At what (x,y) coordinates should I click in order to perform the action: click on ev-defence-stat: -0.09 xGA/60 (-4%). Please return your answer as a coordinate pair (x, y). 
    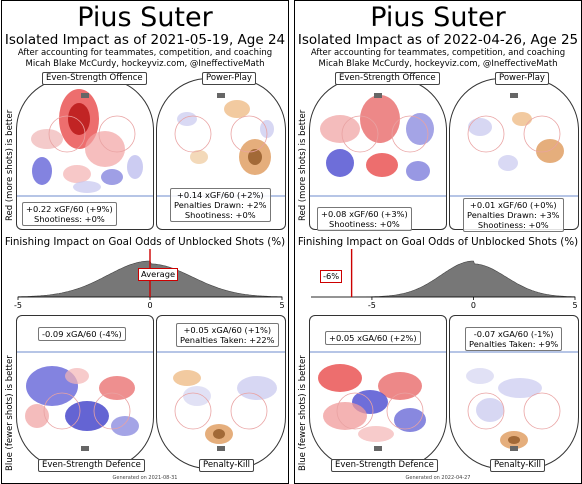
    Looking at the image, I should click on (82, 334).